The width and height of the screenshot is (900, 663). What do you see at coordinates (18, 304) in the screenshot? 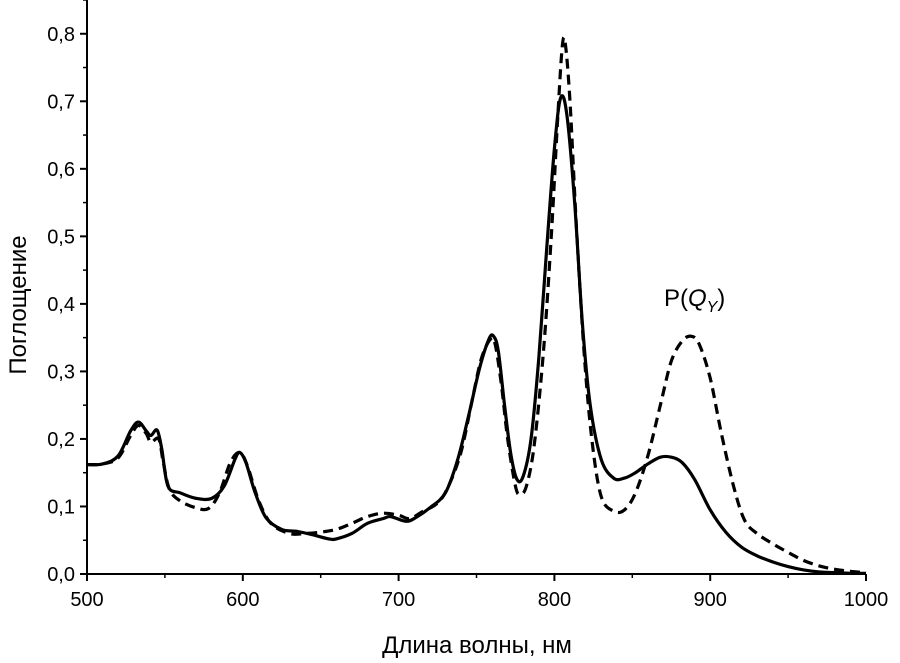
I see `y-axis-title: Поглощение` at bounding box center [18, 304].